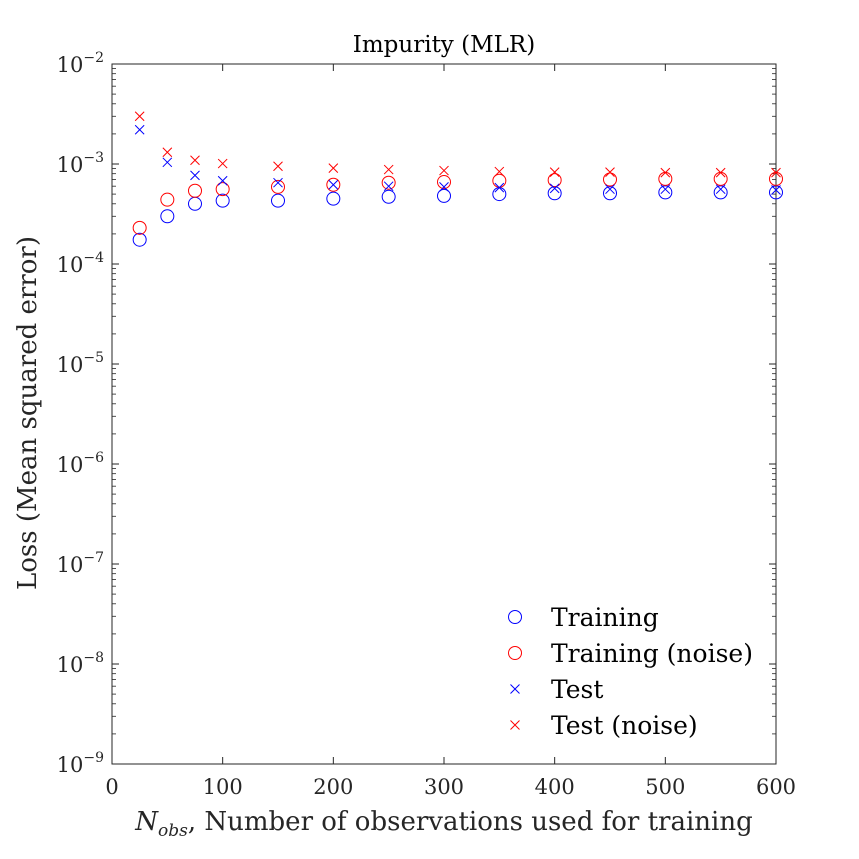 This screenshot has height=859, width=859. What do you see at coordinates (457, 144) in the screenshot?
I see `series-test-noise` at bounding box center [457, 144].